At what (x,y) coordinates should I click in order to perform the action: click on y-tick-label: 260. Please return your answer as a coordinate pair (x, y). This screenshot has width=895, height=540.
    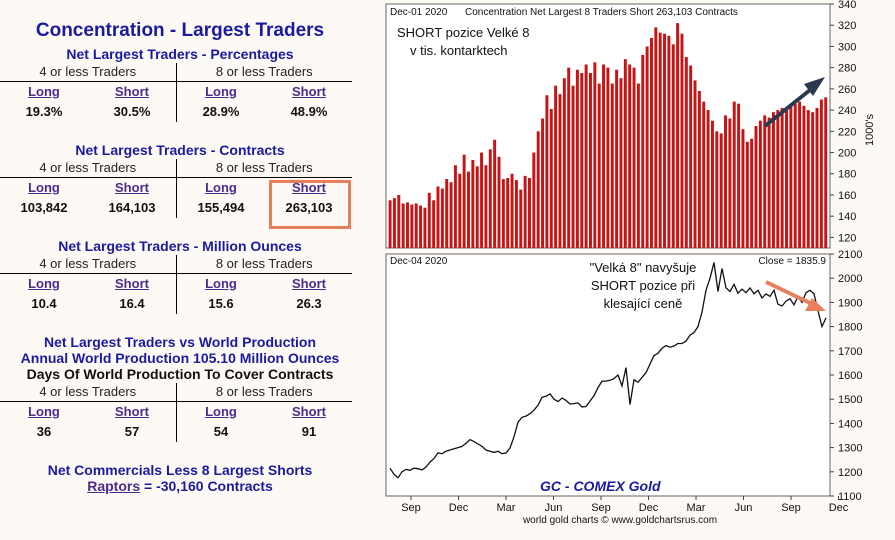
    Looking at the image, I should click on (847, 90).